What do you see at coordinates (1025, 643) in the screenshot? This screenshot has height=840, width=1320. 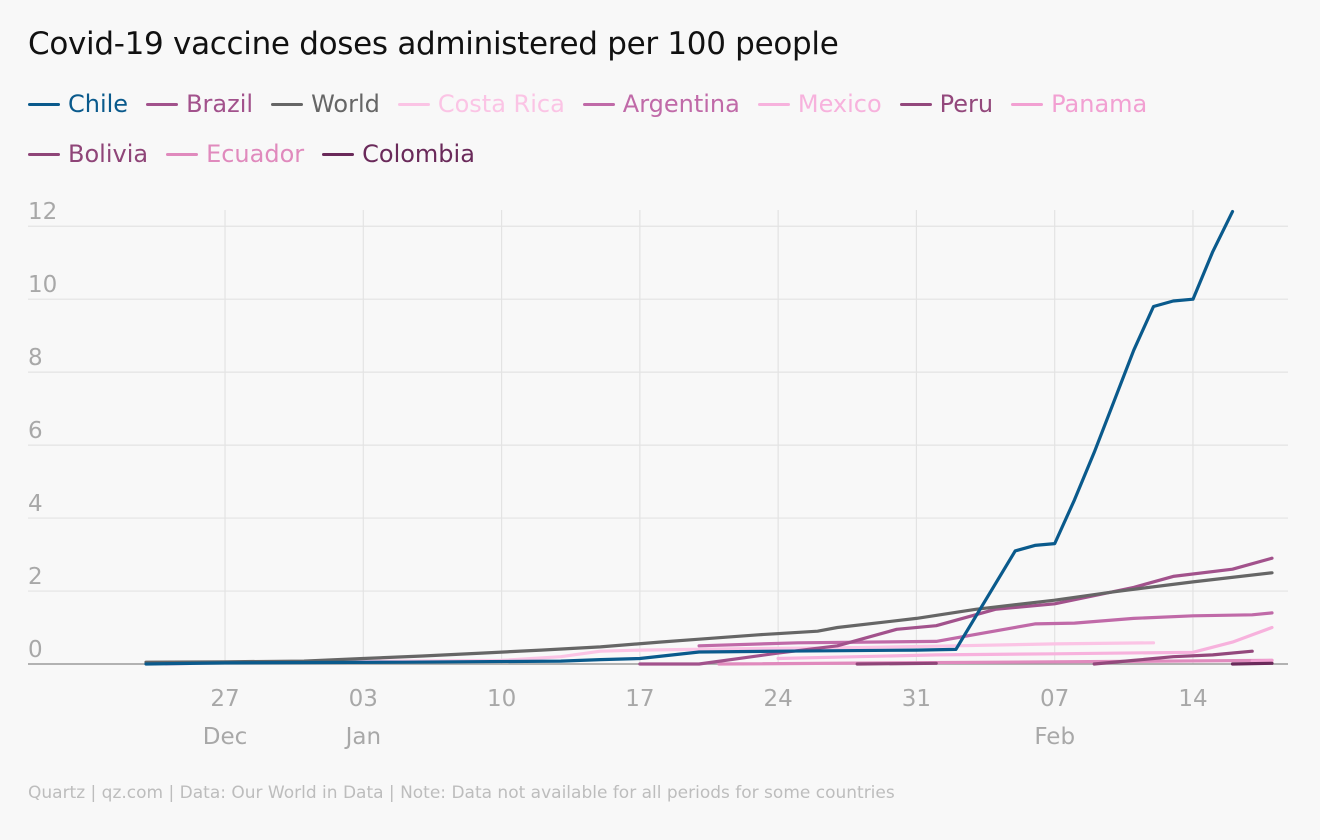 I see `series-line-mexico` at bounding box center [1025, 643].